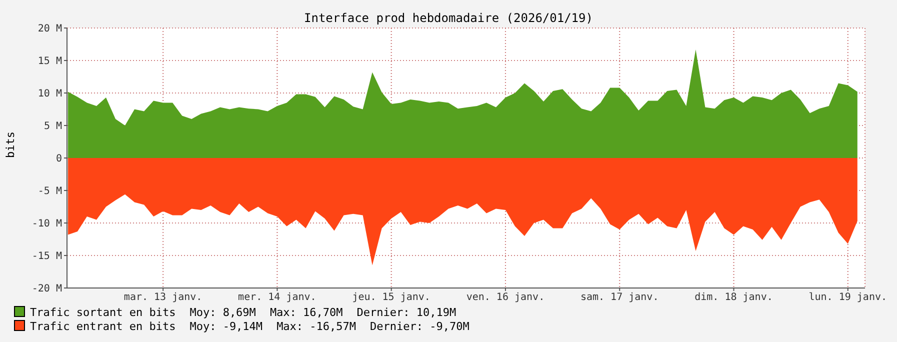 The image size is (897, 342). I want to click on x-tick-label: lun. 19 janv., so click(848, 298).